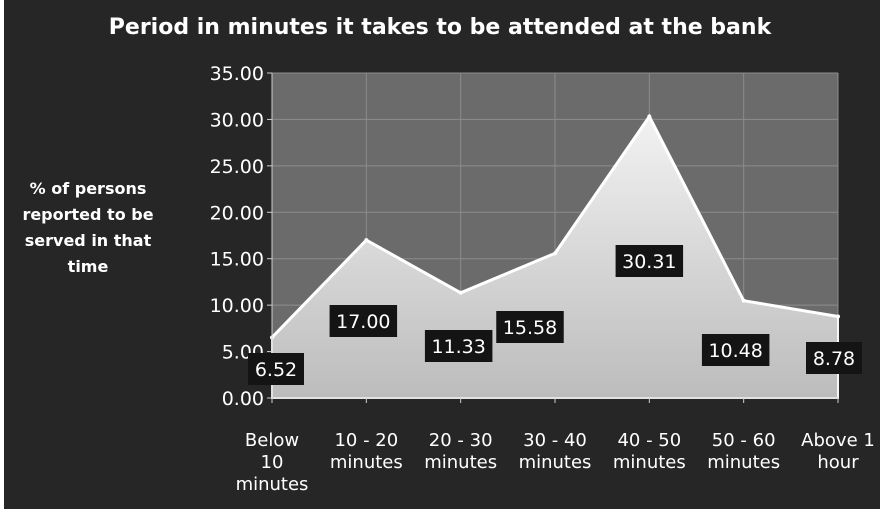 The image size is (880, 509). Describe the element at coordinates (838, 440) in the screenshot. I see `x-tick-label: Above 1` at that location.